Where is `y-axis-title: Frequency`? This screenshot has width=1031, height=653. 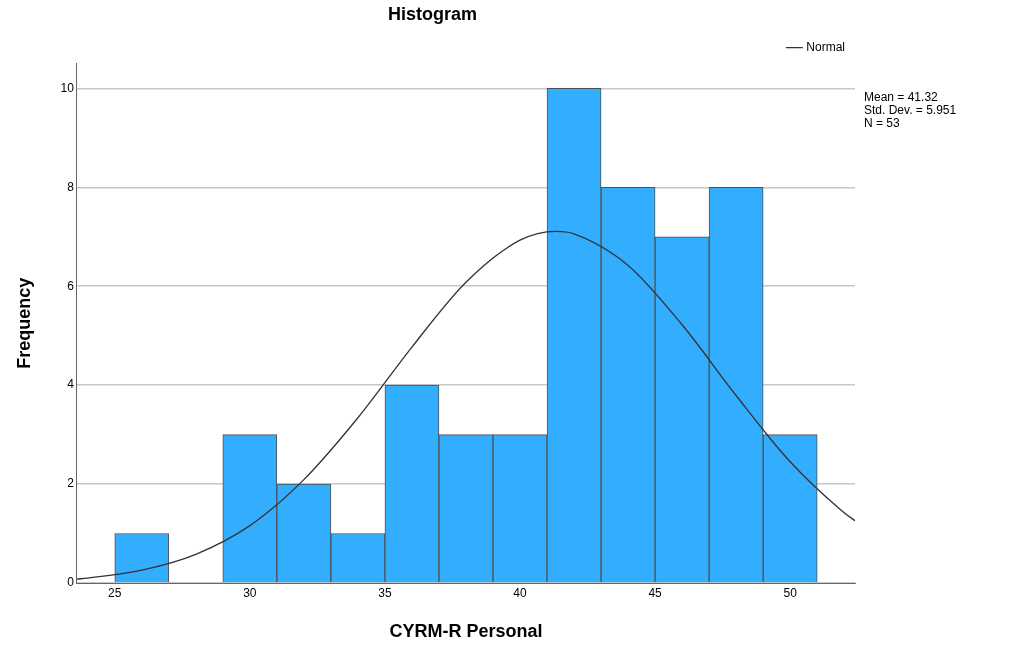 y-axis-title: Frequency is located at coordinates (23, 323).